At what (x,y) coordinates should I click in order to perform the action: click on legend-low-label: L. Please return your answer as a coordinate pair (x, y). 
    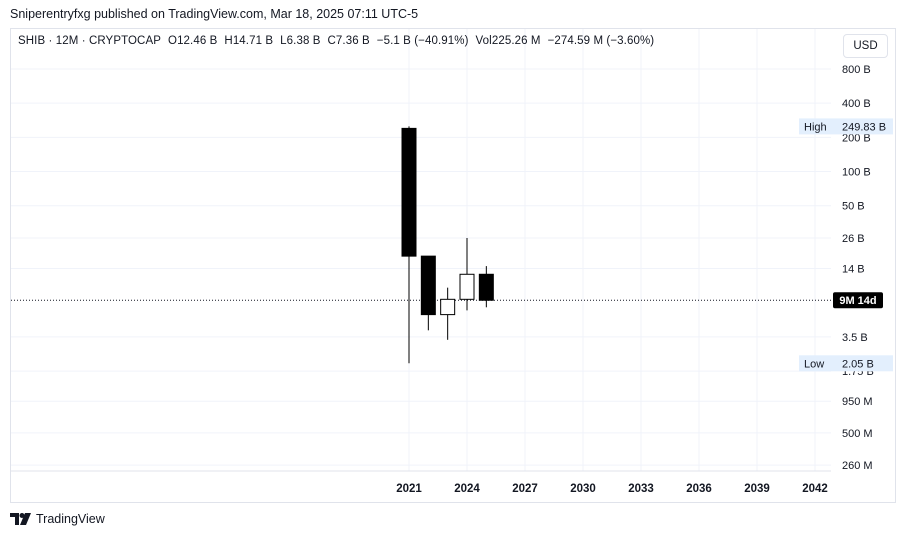
    Looking at the image, I should click on (283, 41).